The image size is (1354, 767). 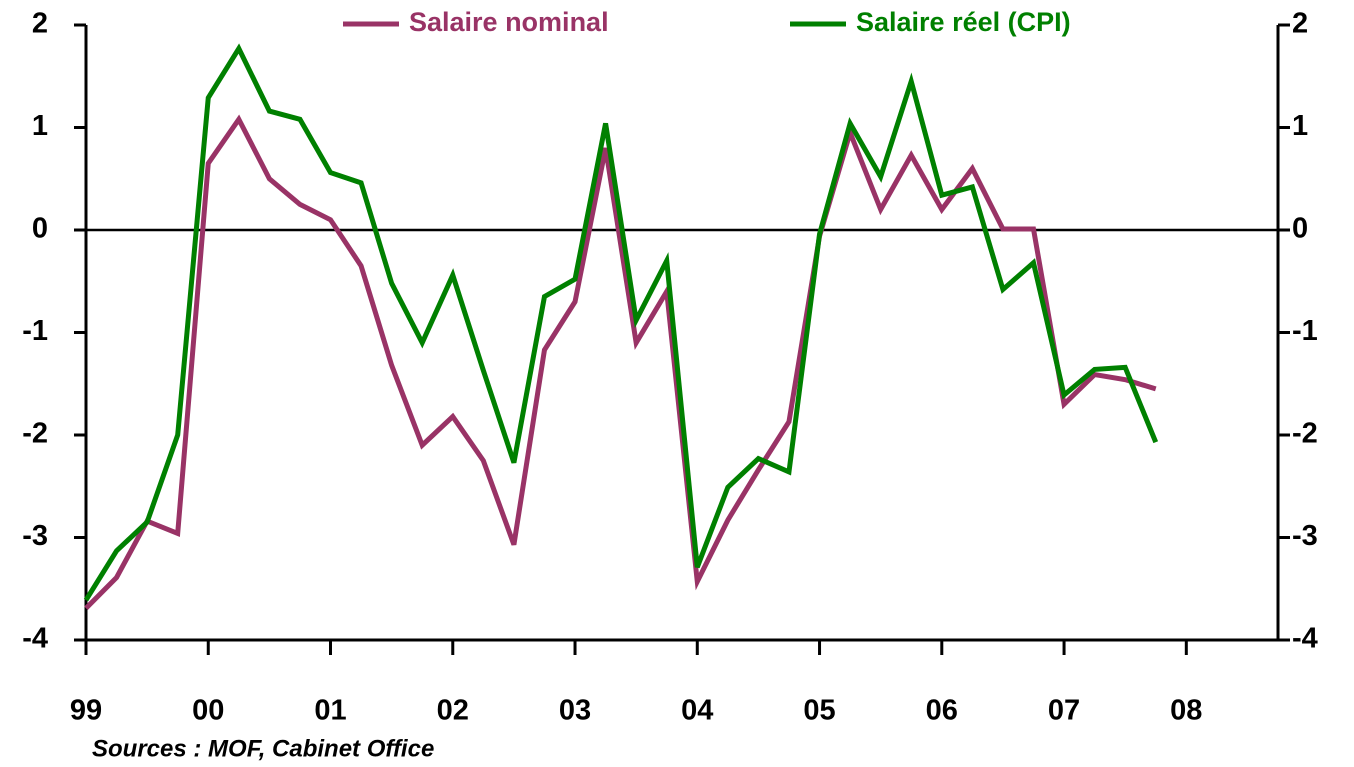 What do you see at coordinates (1305, 639) in the screenshot?
I see `y2-tick-label: -4` at bounding box center [1305, 639].